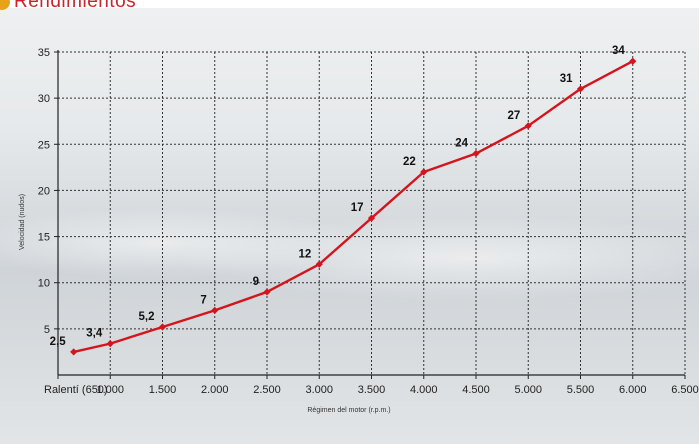 The width and height of the screenshot is (699, 444). What do you see at coordinates (44, 238) in the screenshot?
I see `y-tick-label: 15` at bounding box center [44, 238].